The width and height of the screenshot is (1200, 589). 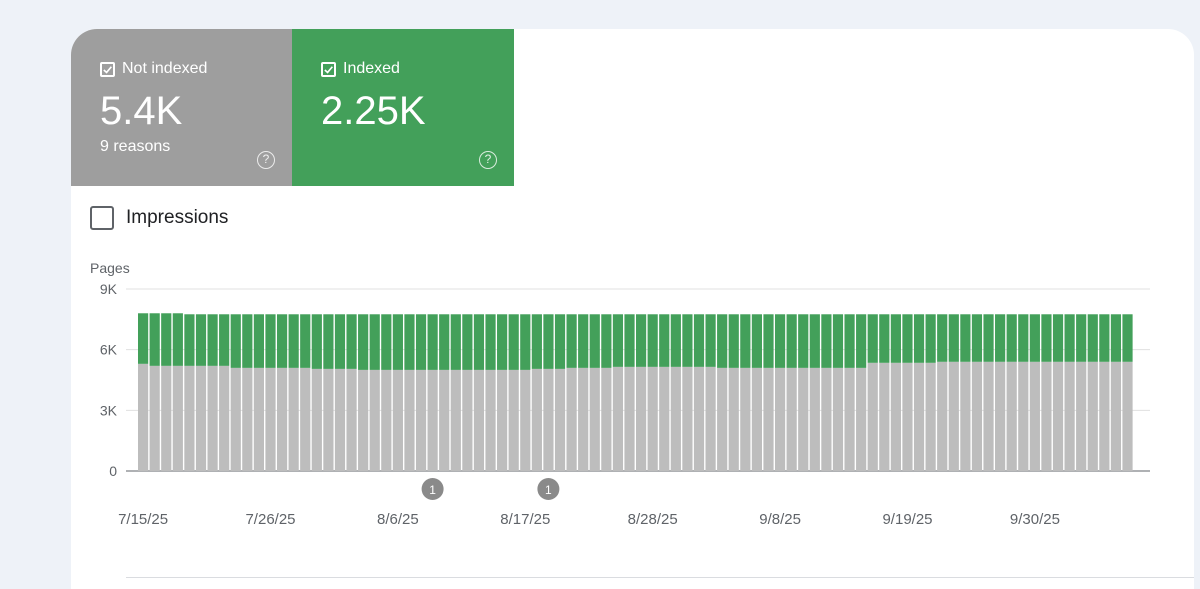 I want to click on not-indexed-checkbox, so click(x=107, y=69).